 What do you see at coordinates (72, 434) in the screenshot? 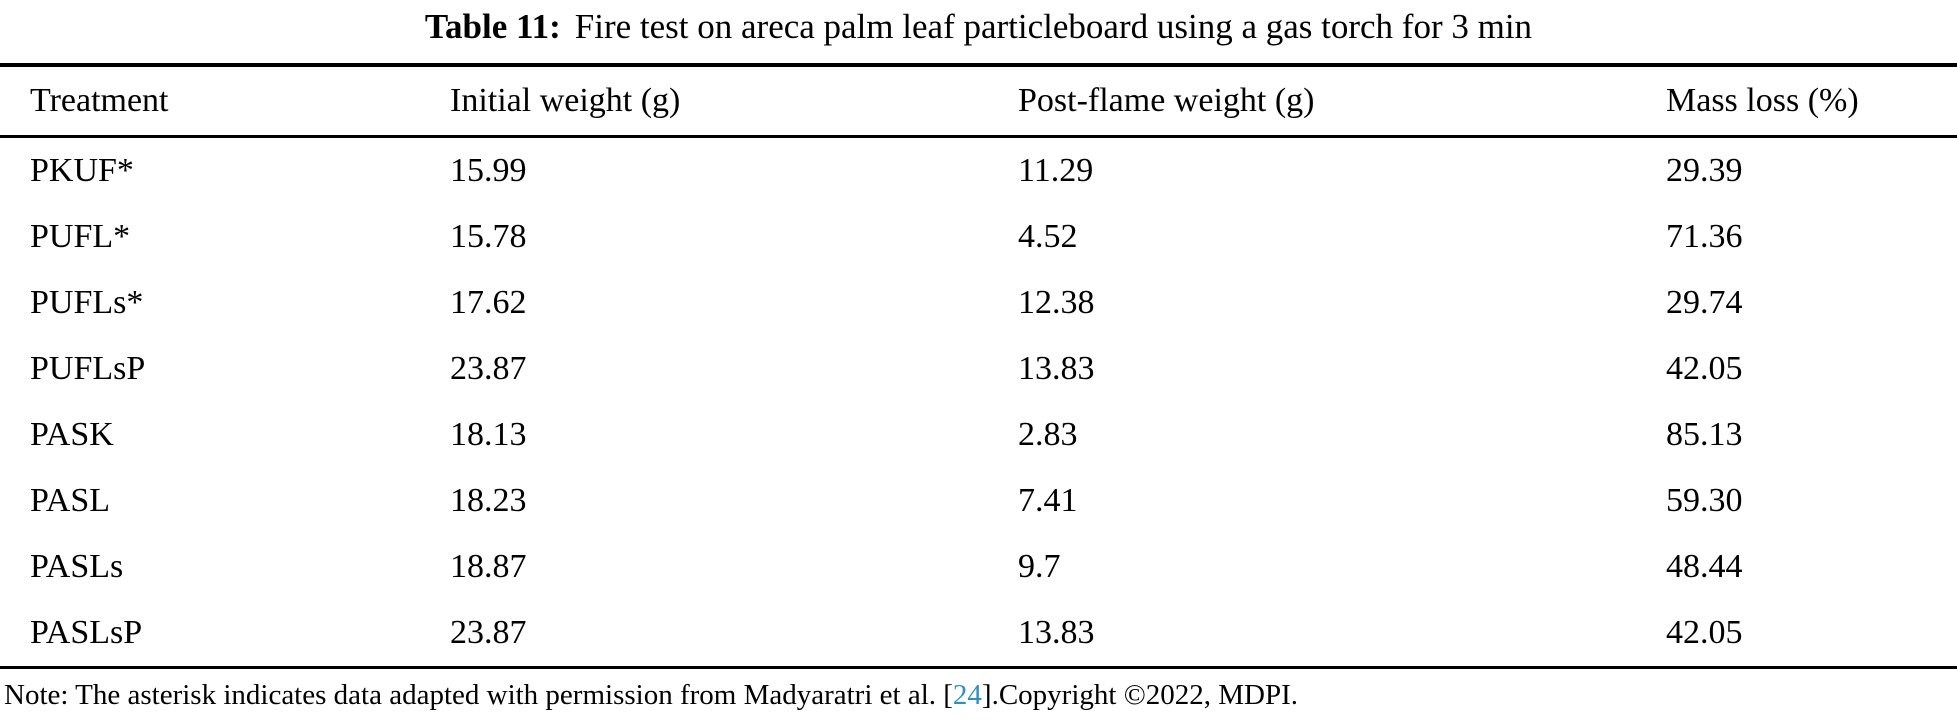
I see `cell-treatment: PASK` at bounding box center [72, 434].